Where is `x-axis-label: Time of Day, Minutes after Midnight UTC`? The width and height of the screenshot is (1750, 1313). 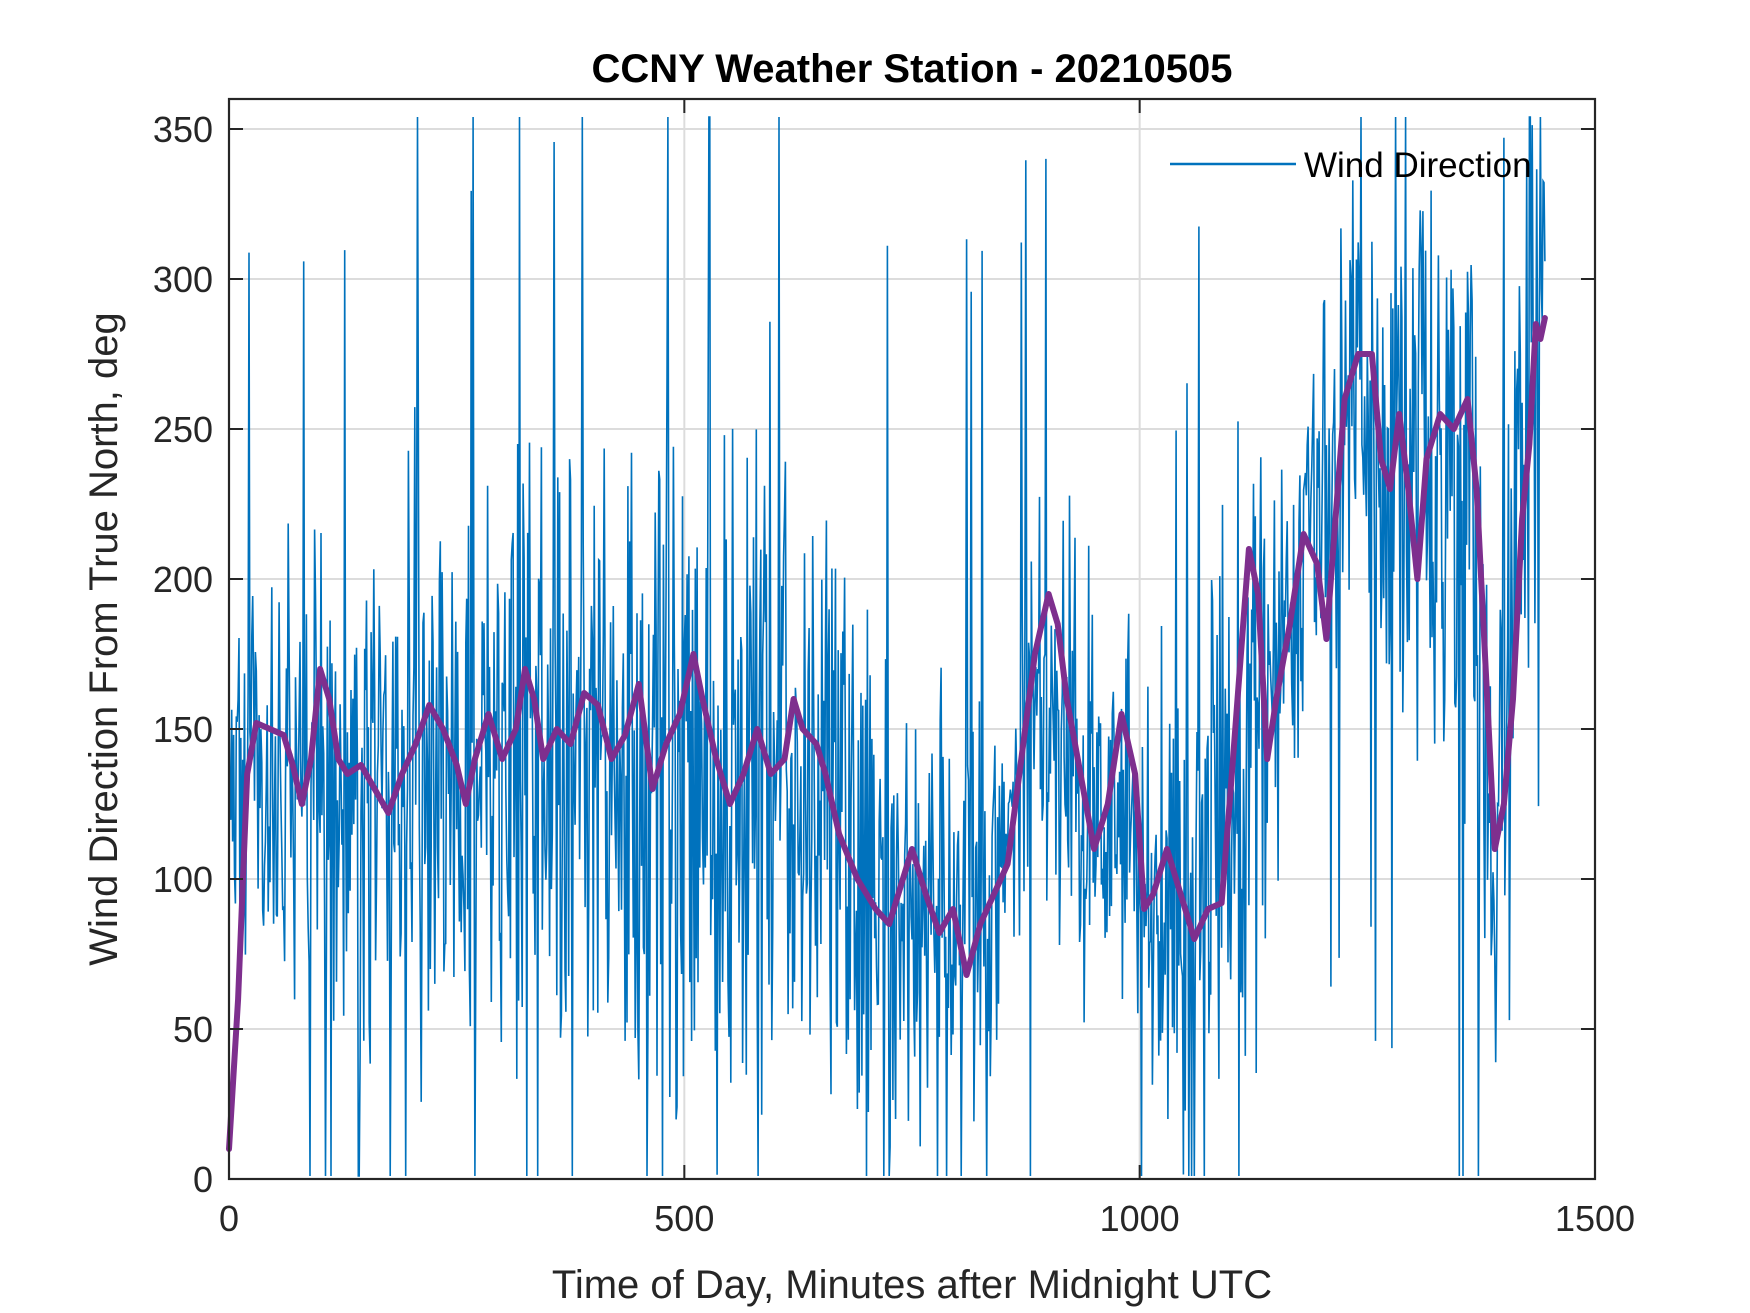 x-axis-label: Time of Day, Minutes after Midnight UTC is located at coordinates (912, 1285).